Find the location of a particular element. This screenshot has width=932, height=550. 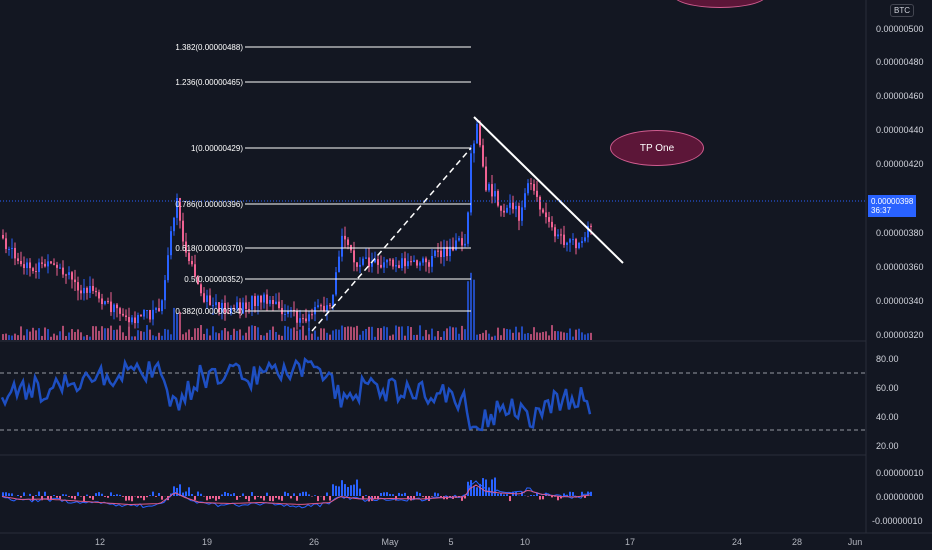

time-tick-12: 12 is located at coordinates (100, 542).